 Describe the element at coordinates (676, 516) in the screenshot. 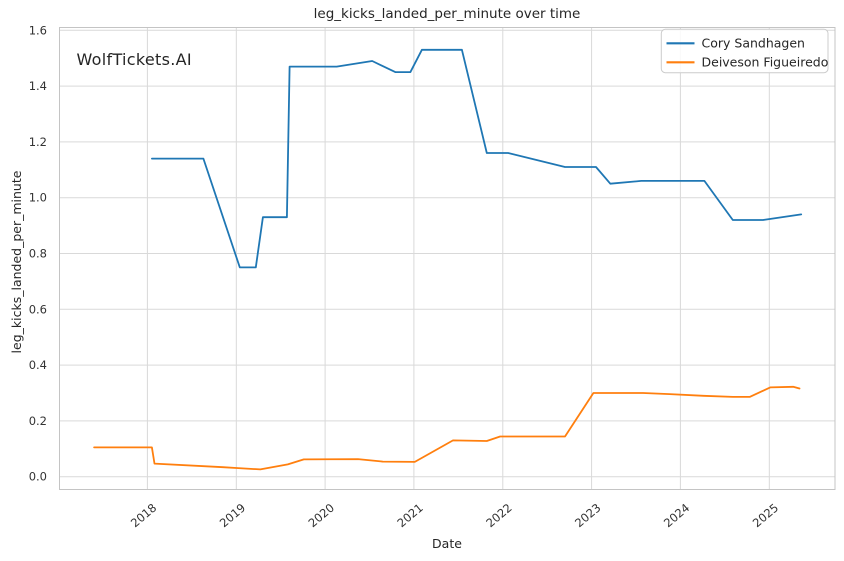

I see `x-tick-label: 2024` at that location.